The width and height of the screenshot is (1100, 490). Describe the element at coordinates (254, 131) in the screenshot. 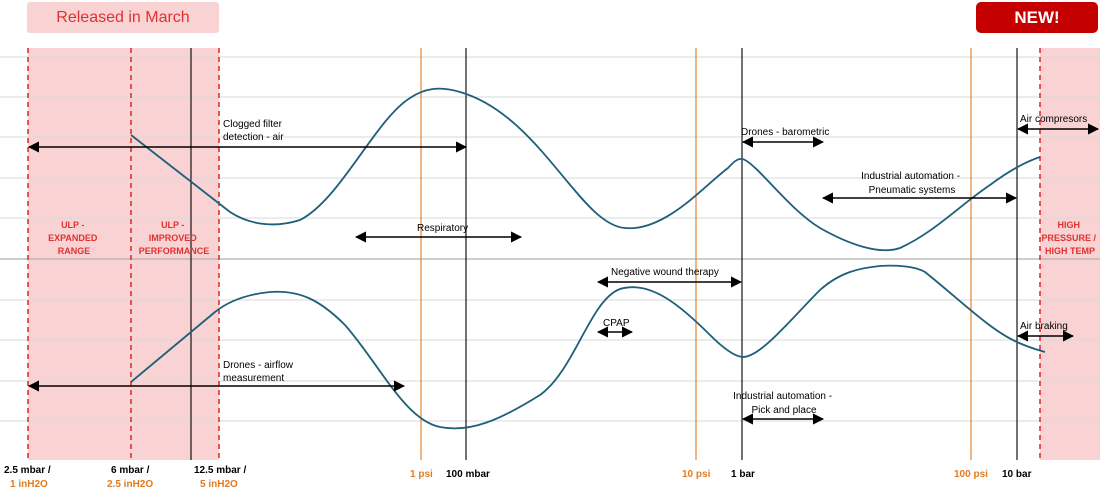

I see `label-clogged-filter: Clogged filter detection - air` at that location.